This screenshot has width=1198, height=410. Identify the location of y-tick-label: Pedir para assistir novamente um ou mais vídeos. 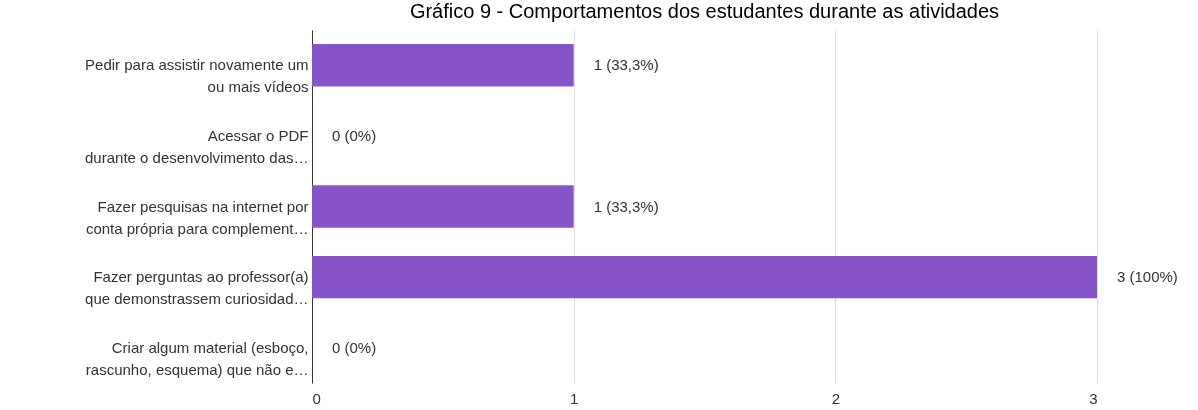
(197, 76).